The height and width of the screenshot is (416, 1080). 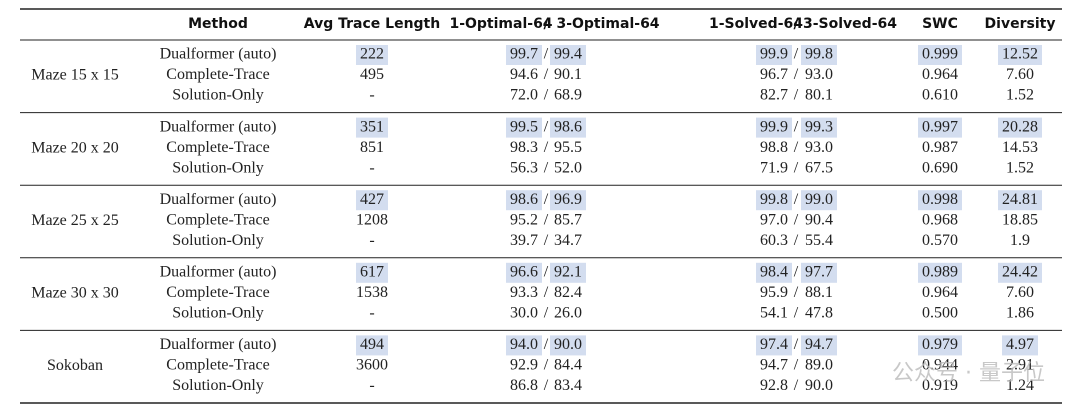 I want to click on value-cell: 3600, so click(x=372, y=365).